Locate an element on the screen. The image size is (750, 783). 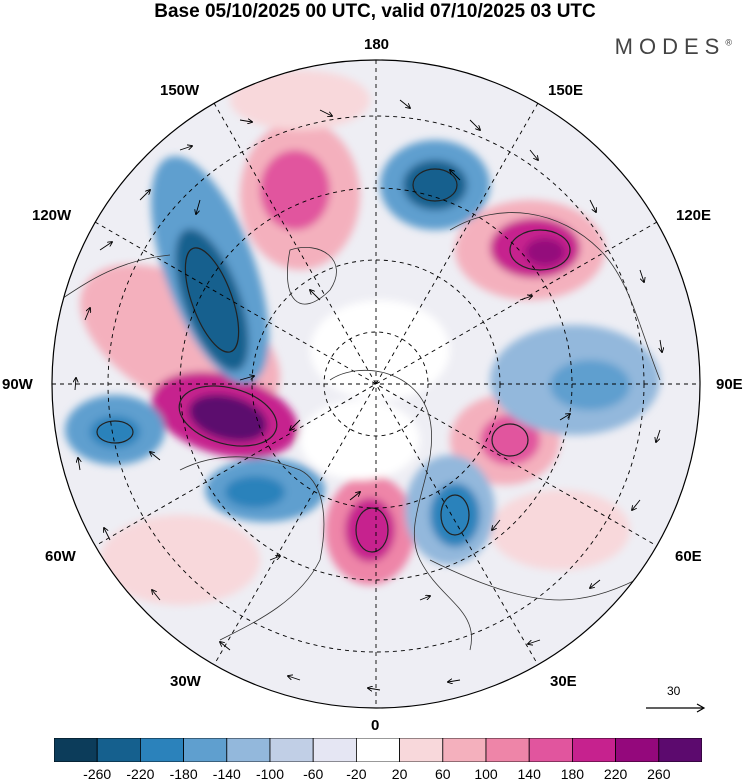
reference-vector: 30 is located at coordinates (676, 699).